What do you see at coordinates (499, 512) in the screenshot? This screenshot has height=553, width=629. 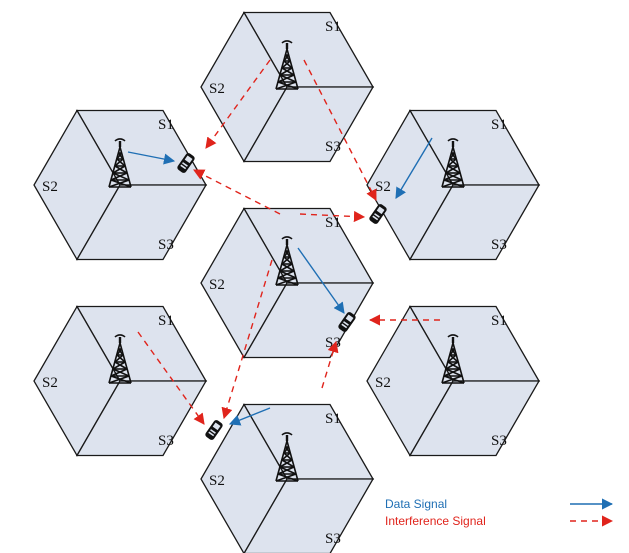 I see `legend: Data Signal Interference Signal` at bounding box center [499, 512].